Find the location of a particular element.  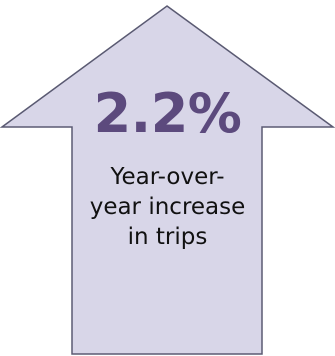

stat-caption: Year-over- year increase in trips is located at coordinates (167, 207).